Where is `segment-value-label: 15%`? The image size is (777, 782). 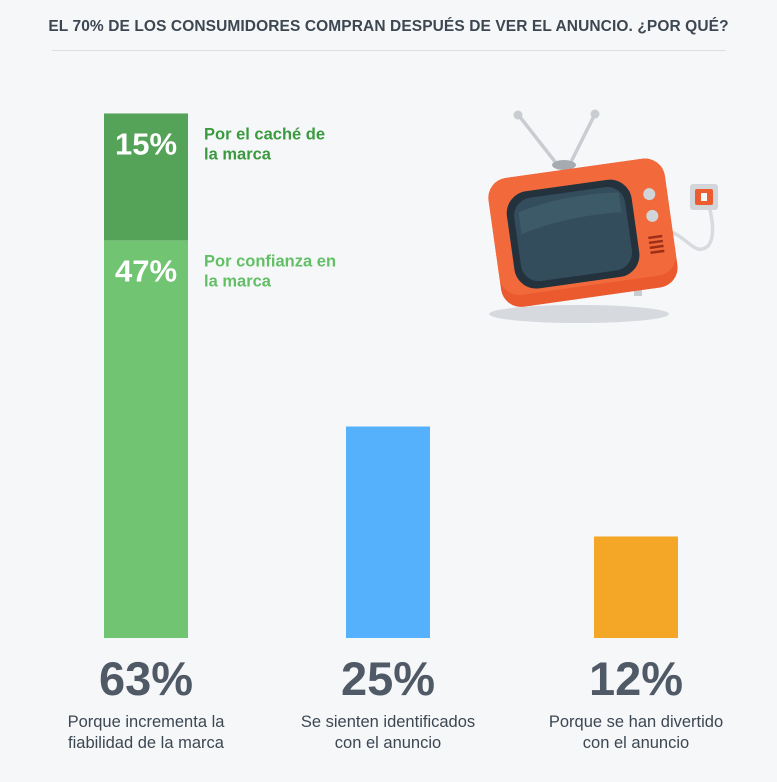 segment-value-label: 15% is located at coordinates (146, 143).